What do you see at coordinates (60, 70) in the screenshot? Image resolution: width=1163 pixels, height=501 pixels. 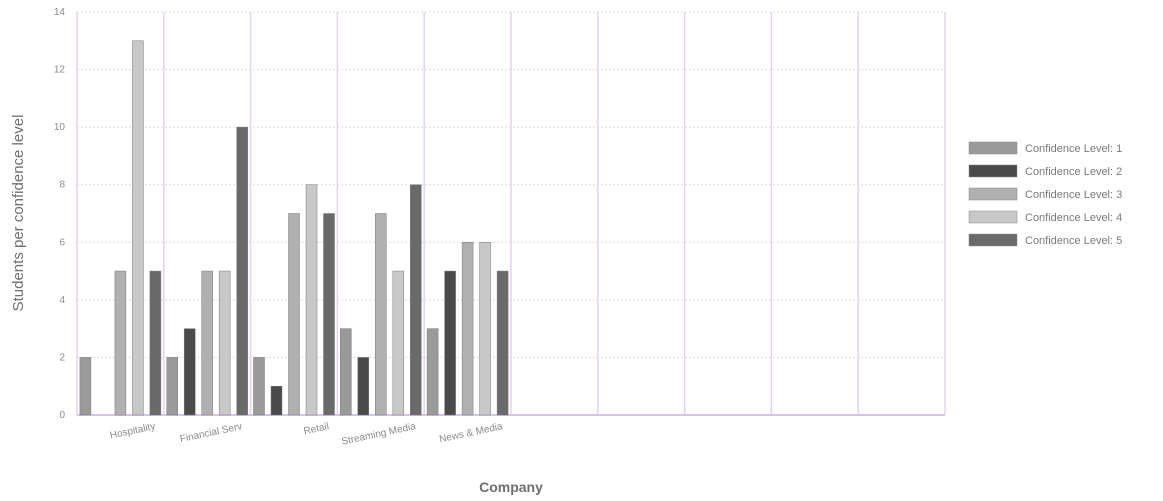 I see `y-tick-label: 12` at bounding box center [60, 70].